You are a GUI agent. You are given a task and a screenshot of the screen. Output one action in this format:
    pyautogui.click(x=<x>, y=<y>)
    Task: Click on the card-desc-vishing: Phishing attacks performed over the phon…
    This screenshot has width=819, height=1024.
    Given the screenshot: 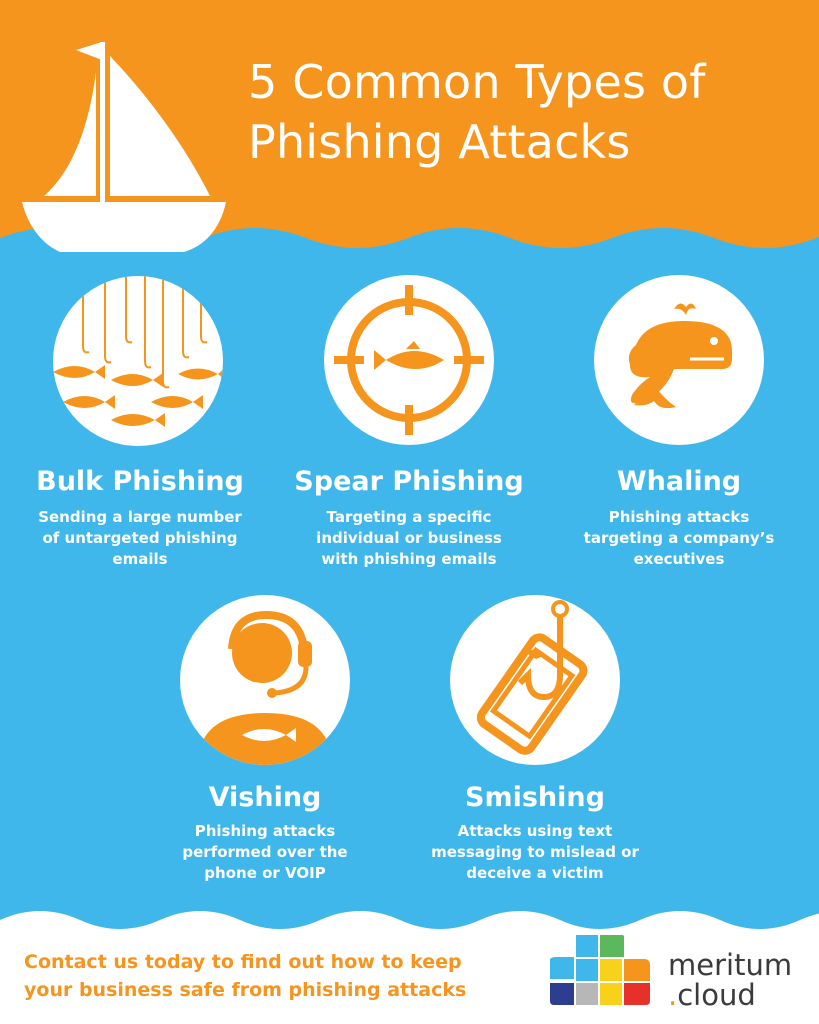 What is the action you would take?
    pyautogui.click(x=265, y=852)
    